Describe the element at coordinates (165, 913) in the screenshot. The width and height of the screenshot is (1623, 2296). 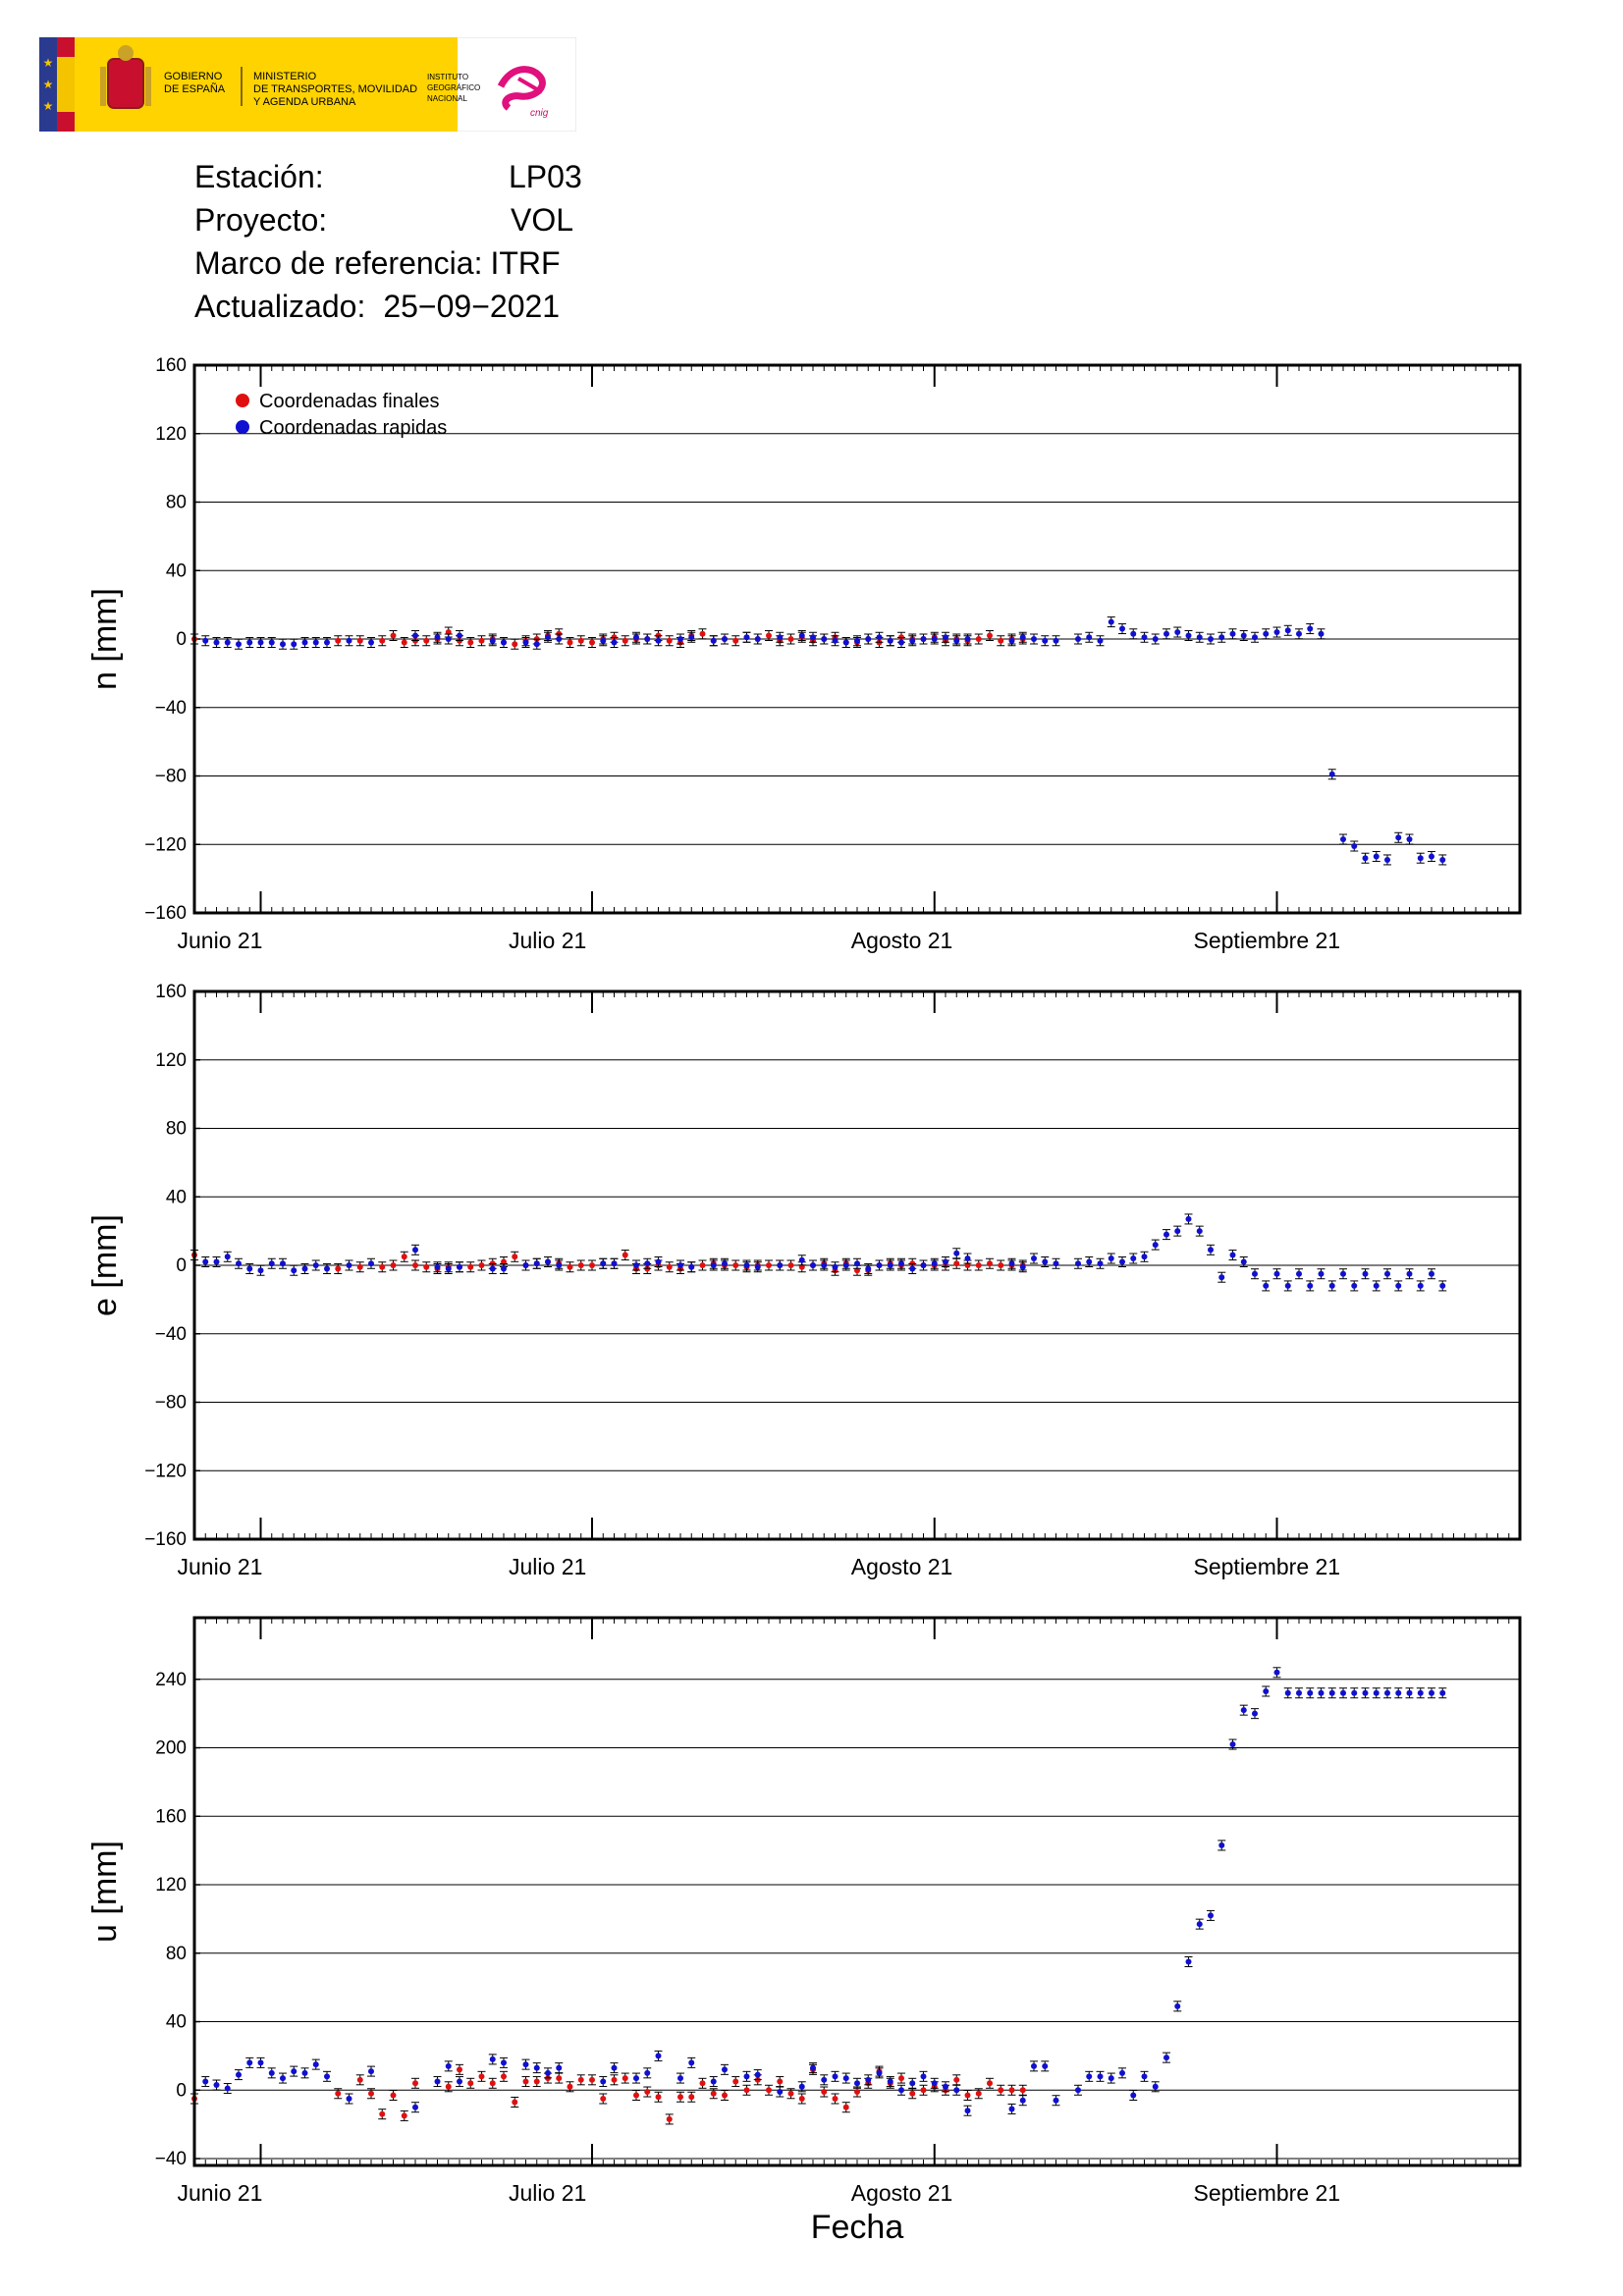
I see `y-tick-label: −160` at that location.